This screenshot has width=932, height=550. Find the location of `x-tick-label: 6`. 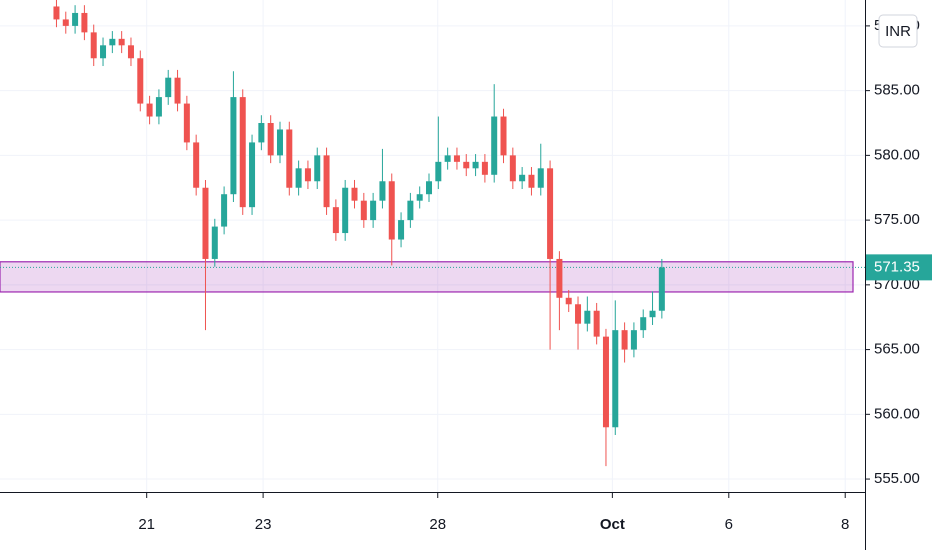

x-tick-label: 6 is located at coordinates (729, 524).